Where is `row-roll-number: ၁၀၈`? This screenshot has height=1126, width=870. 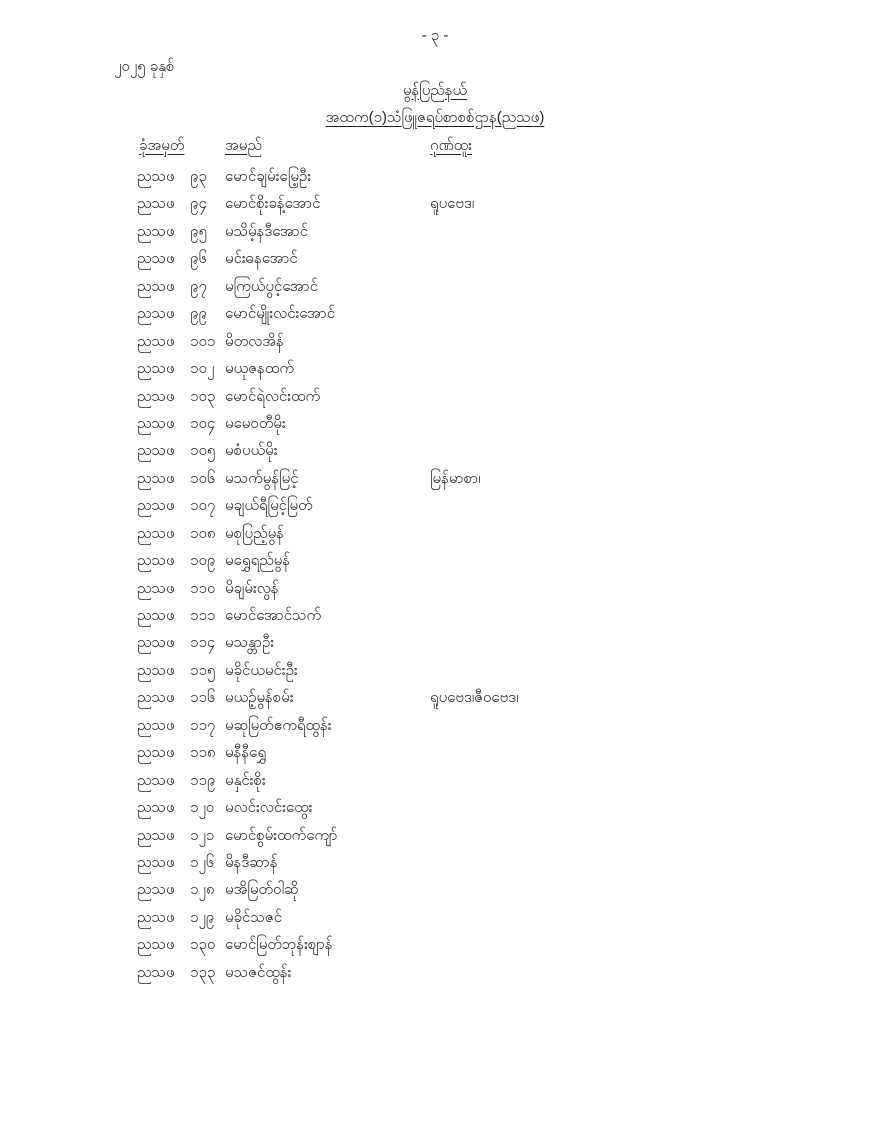 row-roll-number: ၁၀၈ is located at coordinates (203, 533).